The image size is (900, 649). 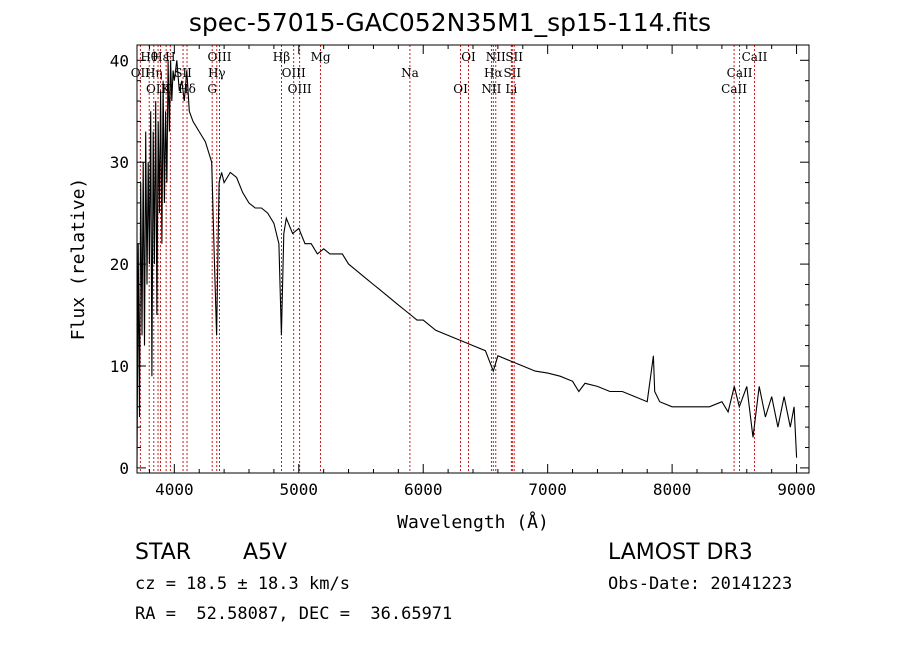 I want to click on x-tick-label: 4000, so click(x=174, y=489).